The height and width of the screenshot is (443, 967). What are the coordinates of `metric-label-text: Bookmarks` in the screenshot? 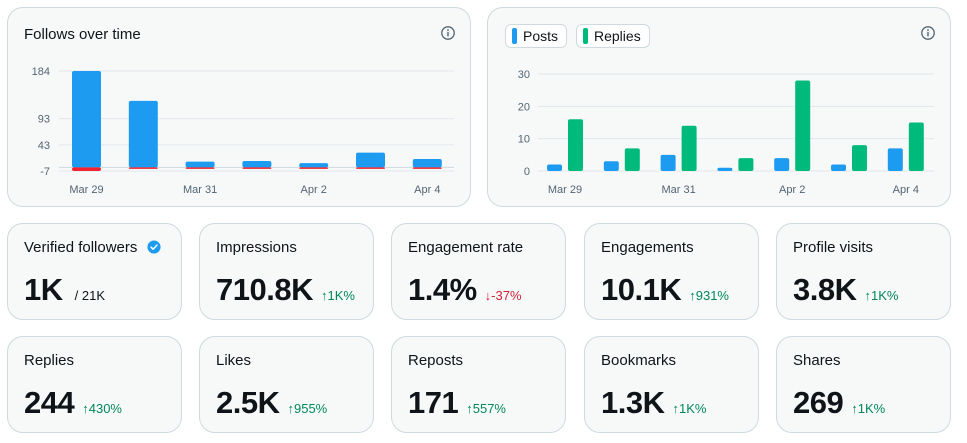 It's located at (639, 360).